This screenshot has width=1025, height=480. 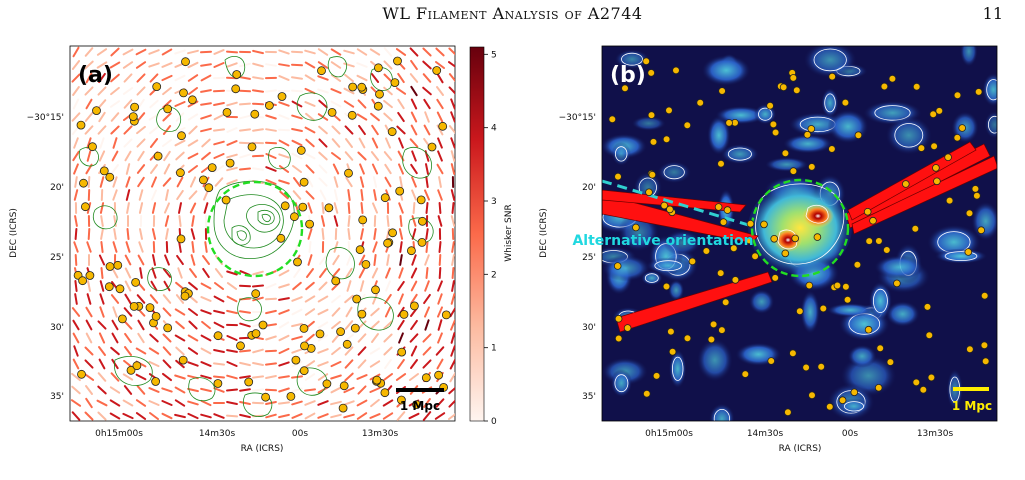 What do you see at coordinates (589, 328) in the screenshot?
I see `panel-b-ytick-4: 30'` at bounding box center [589, 328].